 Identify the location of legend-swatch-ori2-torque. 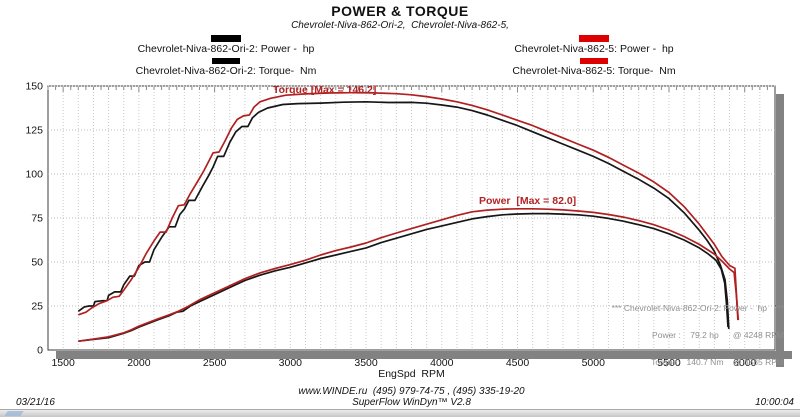
(226, 61).